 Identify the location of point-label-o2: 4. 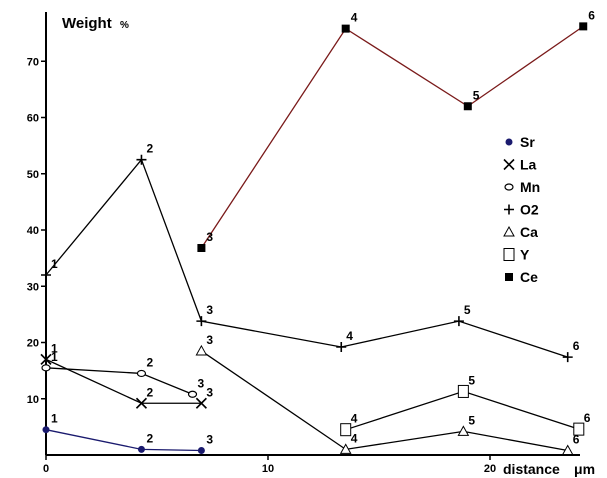
(349, 336).